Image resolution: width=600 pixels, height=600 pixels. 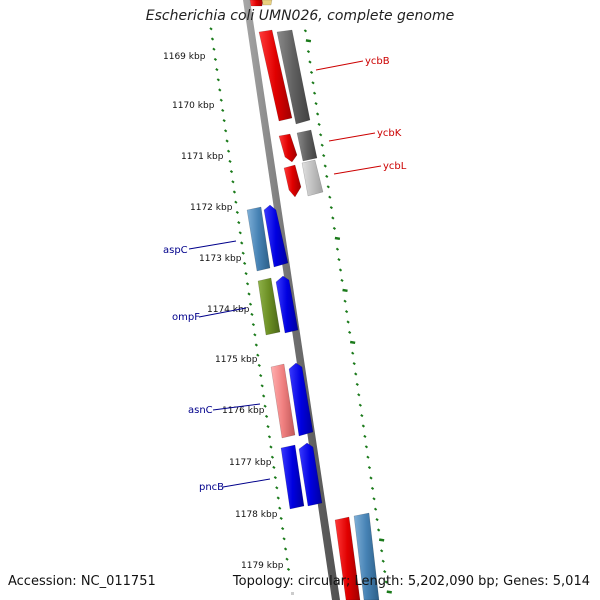 What do you see at coordinates (293, 77) in the screenshot?
I see `gene-feature-ycbB` at bounding box center [293, 77].